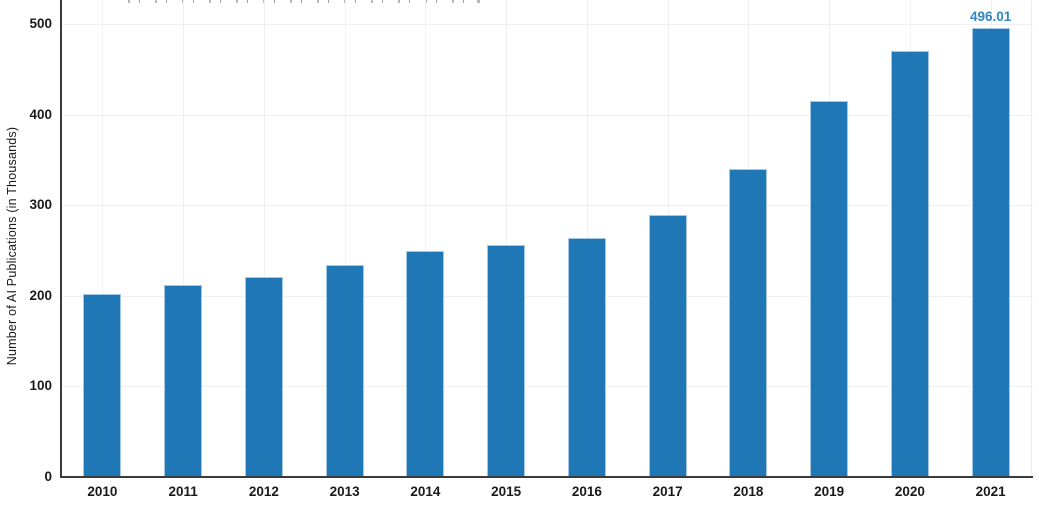 The height and width of the screenshot is (505, 1039). I want to click on plot-right-border, so click(1031, 238).